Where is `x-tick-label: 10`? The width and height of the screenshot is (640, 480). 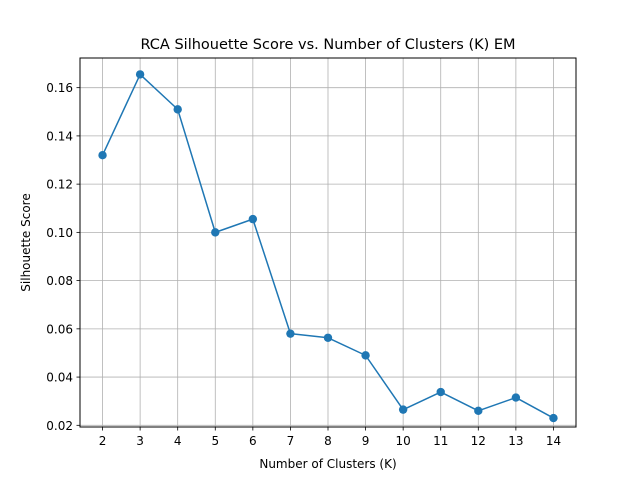
x-tick-label: 10 is located at coordinates (403, 441).